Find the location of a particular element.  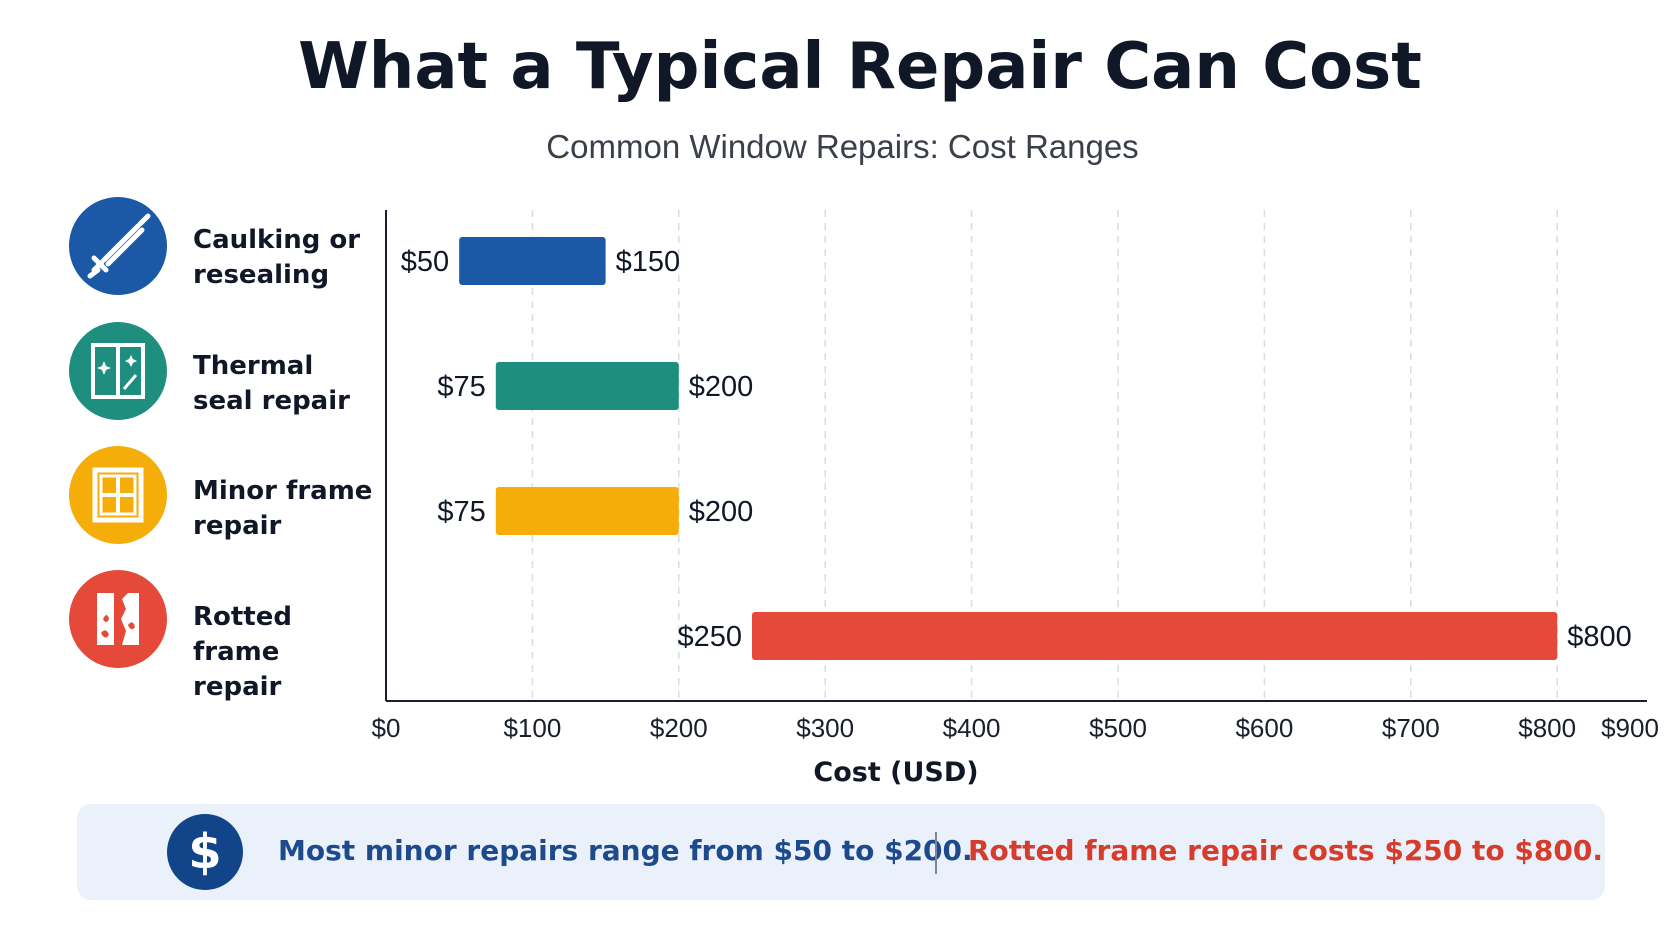

row-label-caulking: Caulking or resealing is located at coordinates (277, 257).